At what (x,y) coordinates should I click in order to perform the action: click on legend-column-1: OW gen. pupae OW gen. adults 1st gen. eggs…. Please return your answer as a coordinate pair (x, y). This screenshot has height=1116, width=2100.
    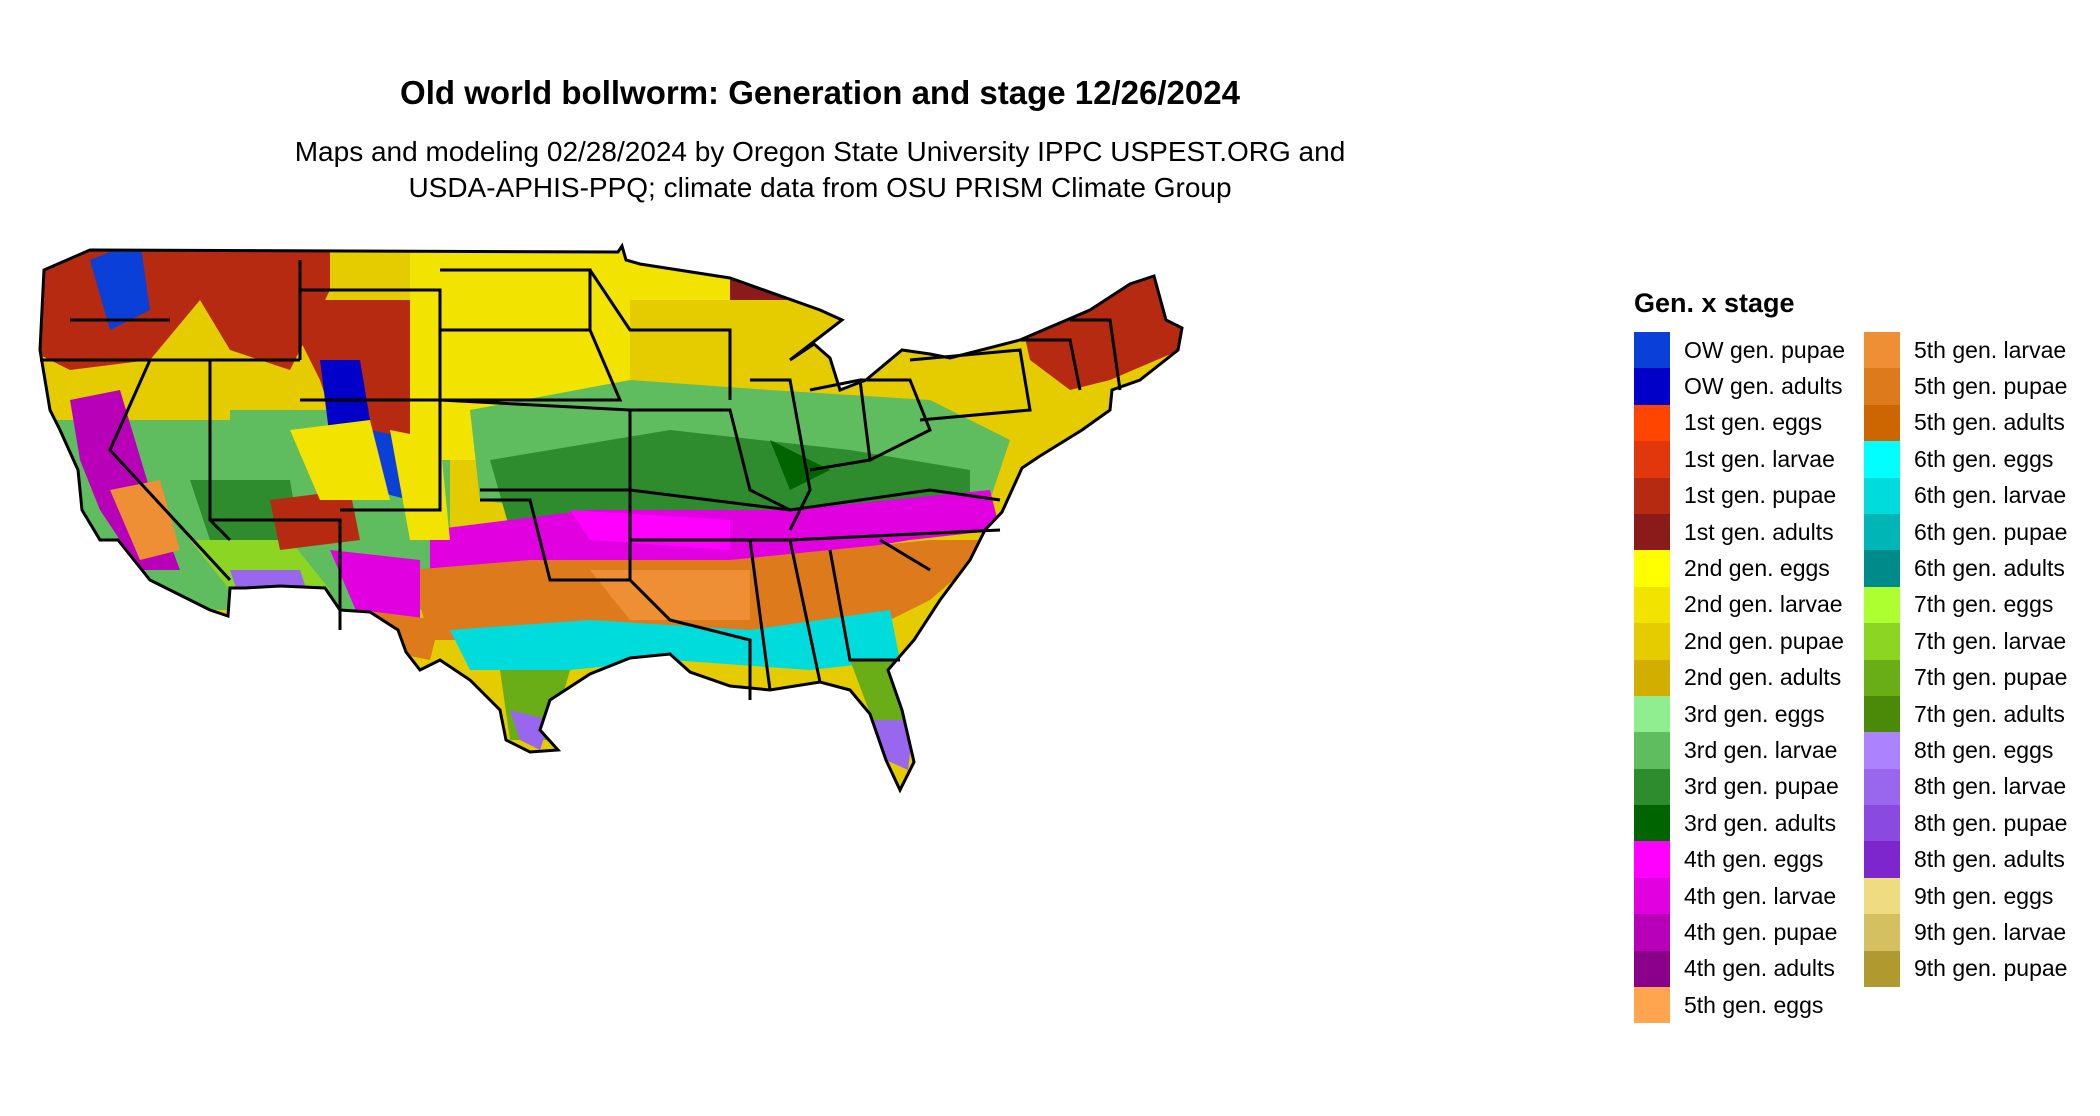
    Looking at the image, I should click on (1740, 678).